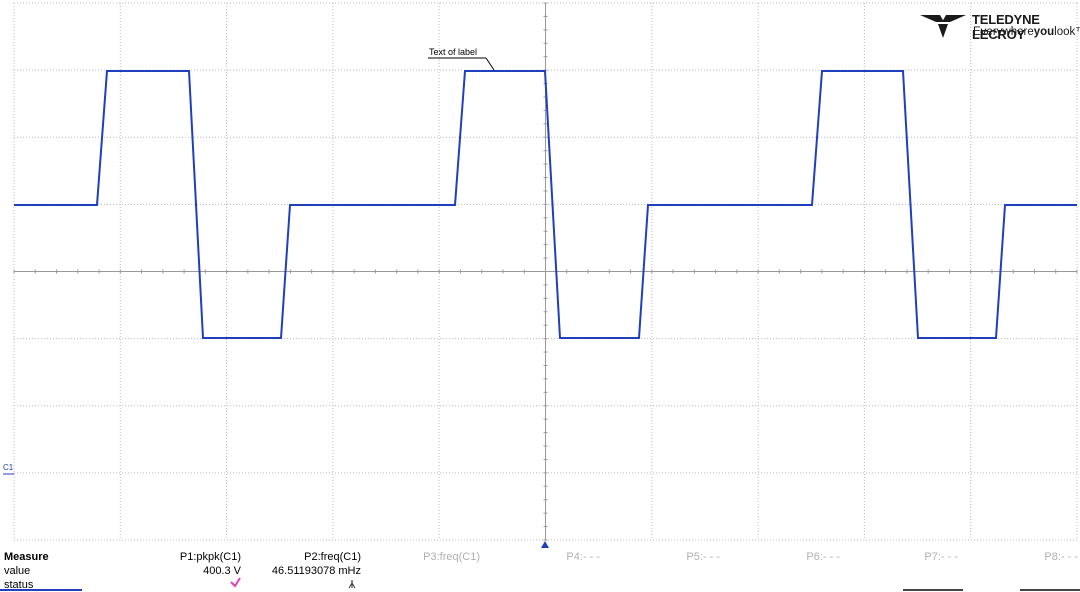  What do you see at coordinates (703, 557) in the screenshot?
I see `measure-cell: P5:- - -` at bounding box center [703, 557].